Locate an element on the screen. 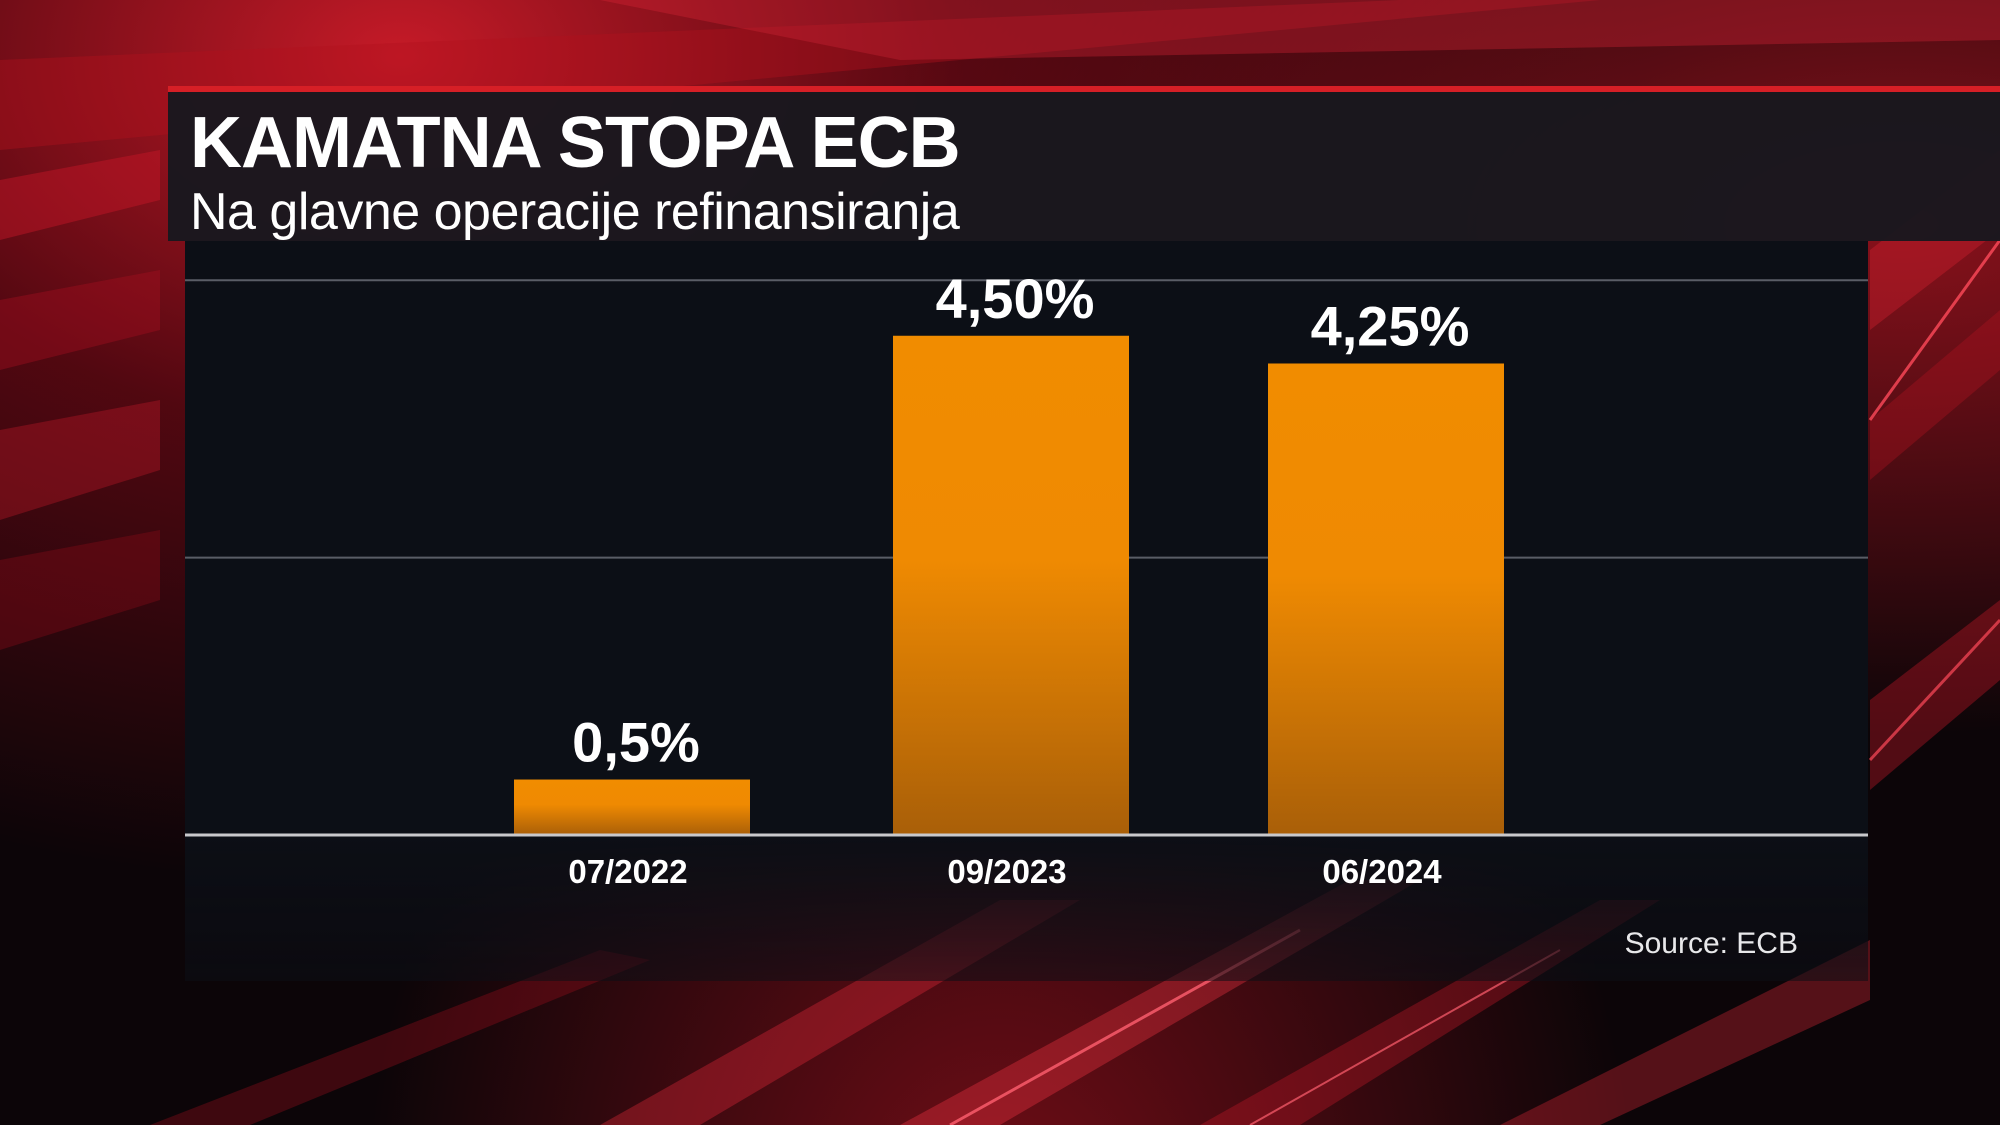 This screenshot has width=2000, height=1125. x-tick-label-0: 07/2022 is located at coordinates (627, 871).